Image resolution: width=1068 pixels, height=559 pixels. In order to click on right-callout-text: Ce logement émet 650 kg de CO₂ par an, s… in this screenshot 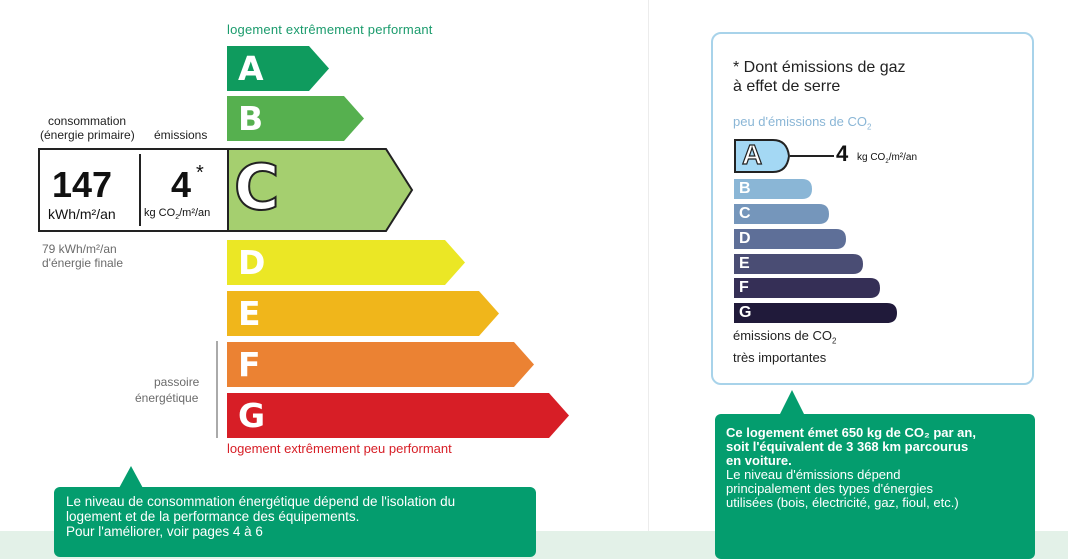, I will do `click(851, 467)`.